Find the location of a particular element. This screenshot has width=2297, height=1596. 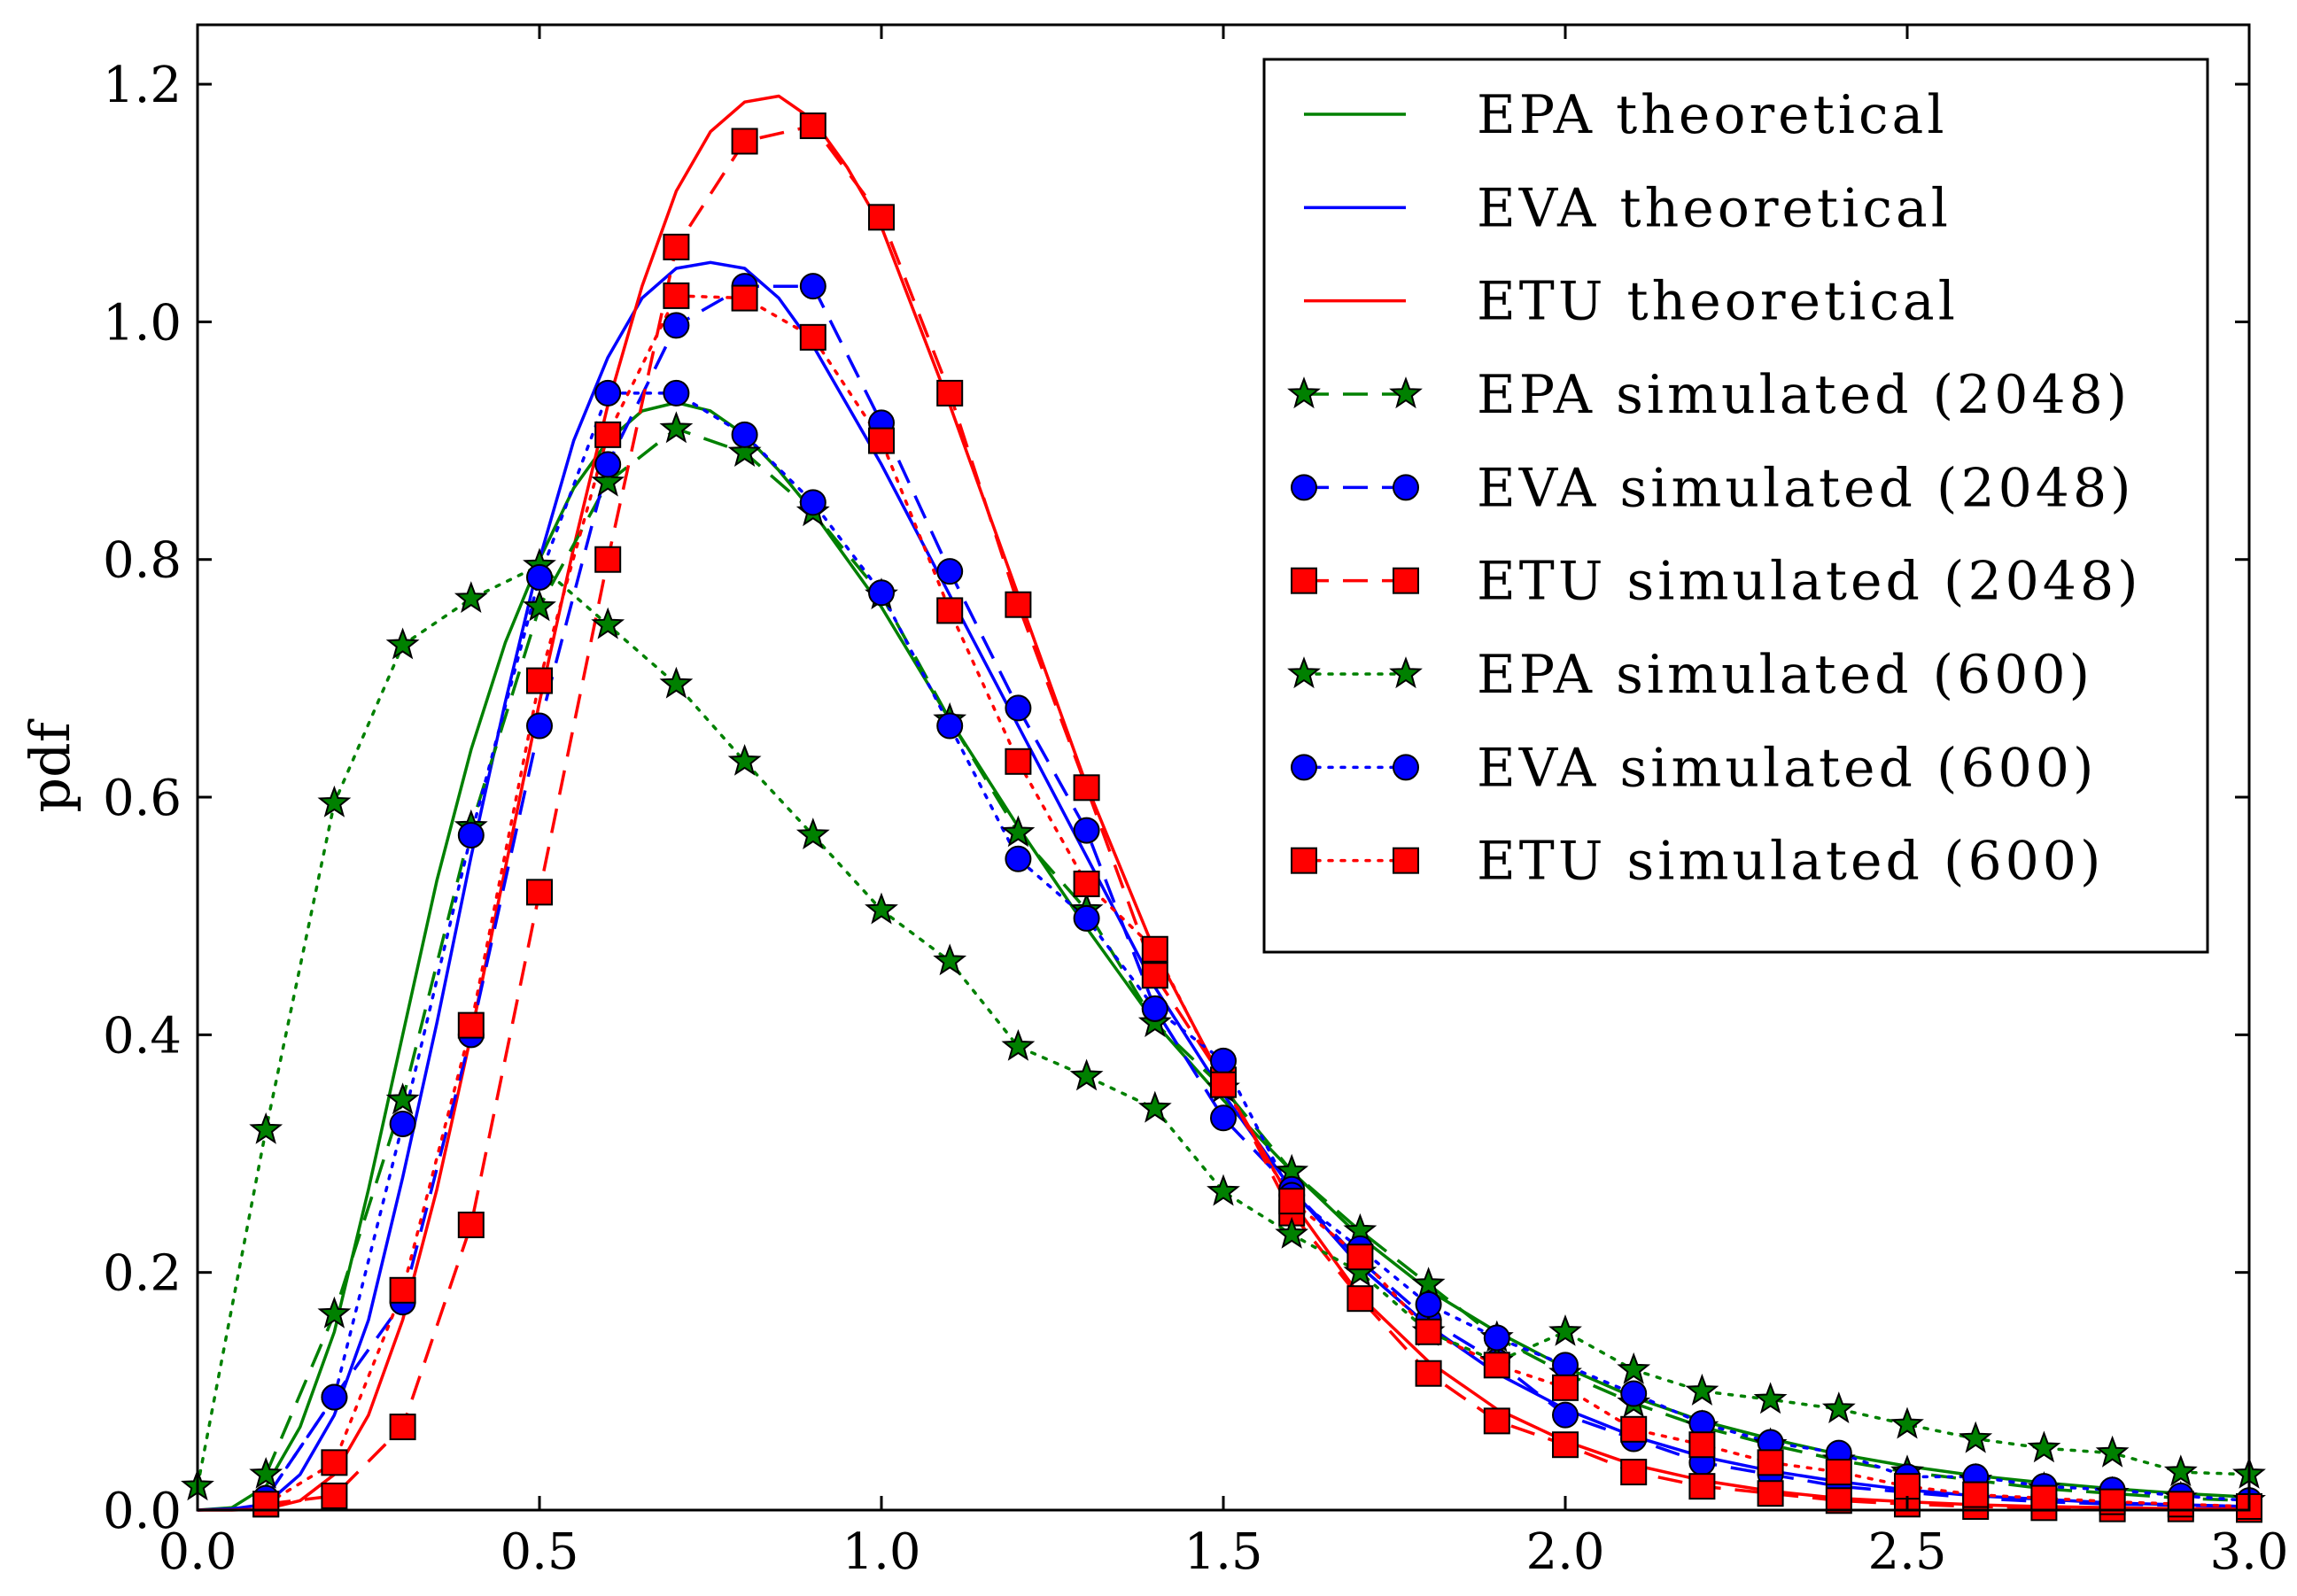

legend-label-eva-simulated-600: EVA simulated (600) is located at coordinates (1787, 768).